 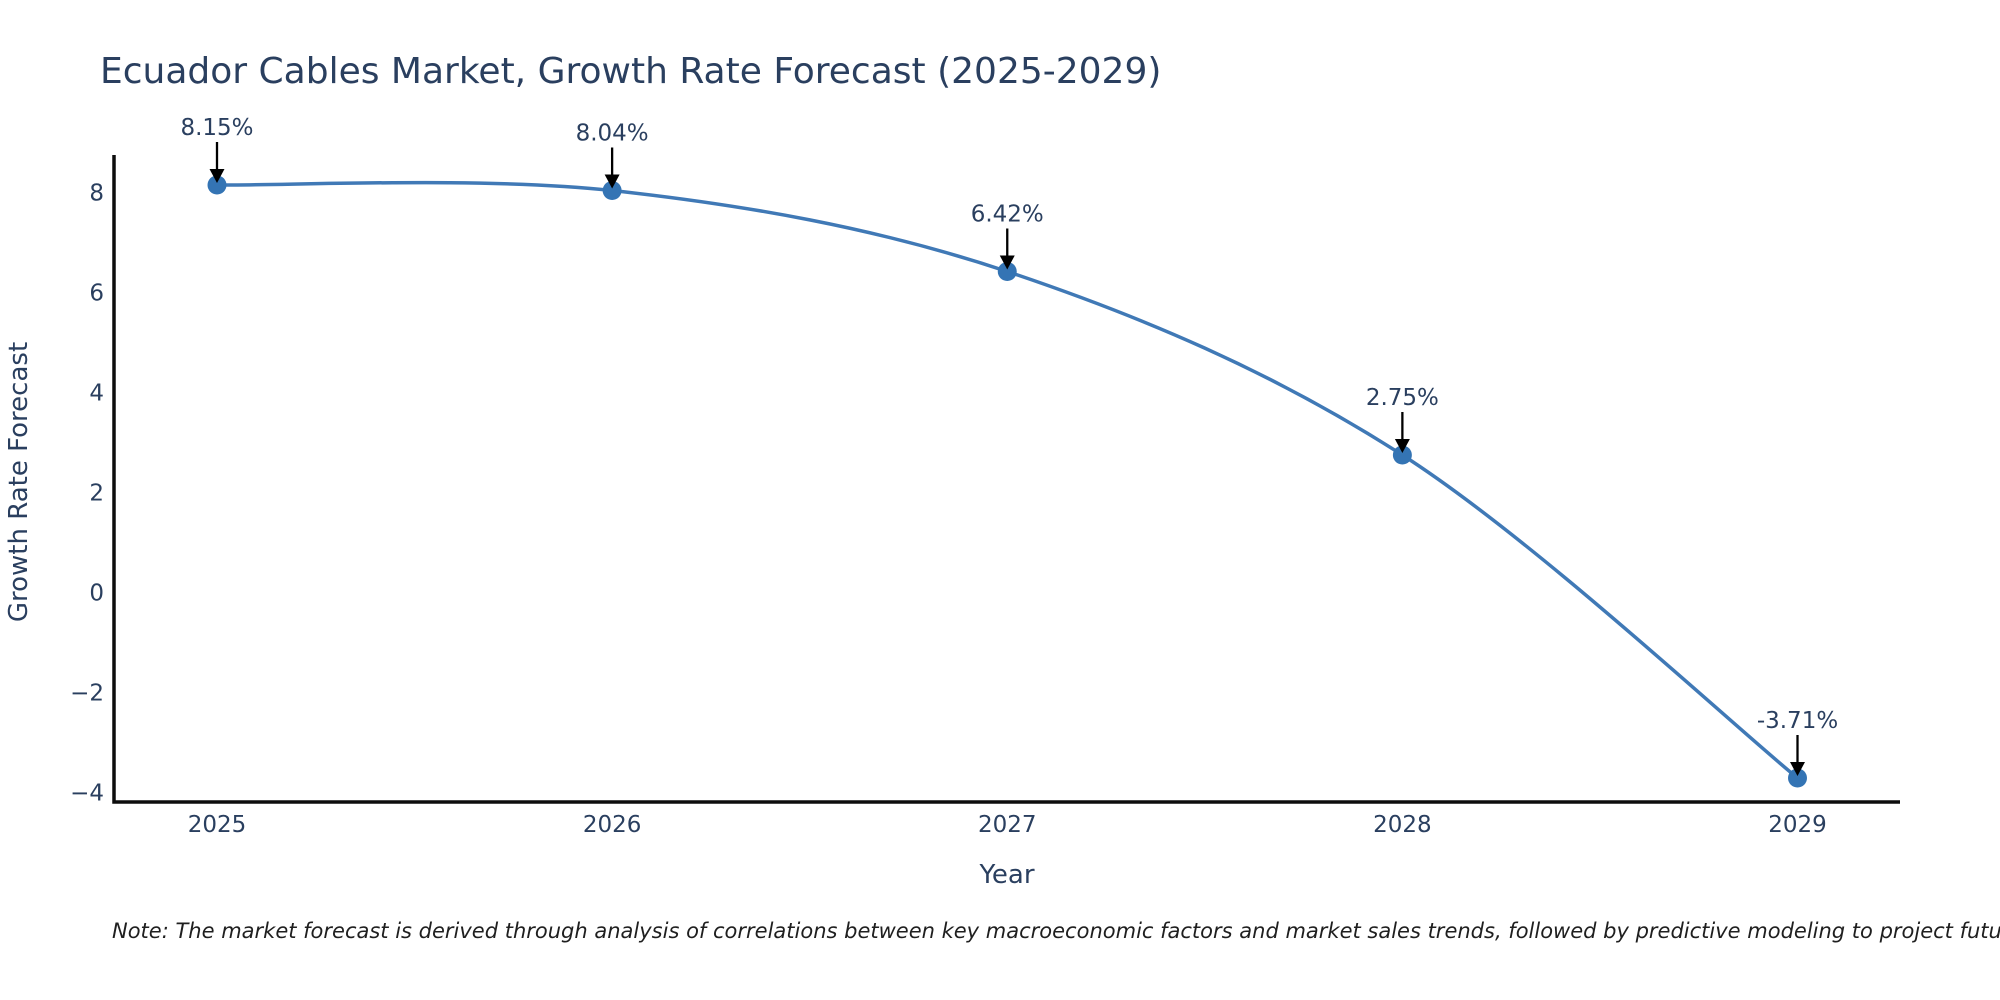 What do you see at coordinates (1402, 398) in the screenshot?
I see `data-label-2028: 2.75%` at bounding box center [1402, 398].